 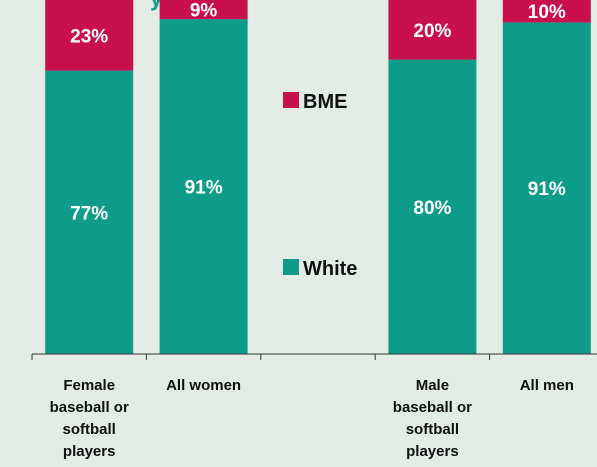 I want to click on data-label-white-5: 91%, so click(x=547, y=189).